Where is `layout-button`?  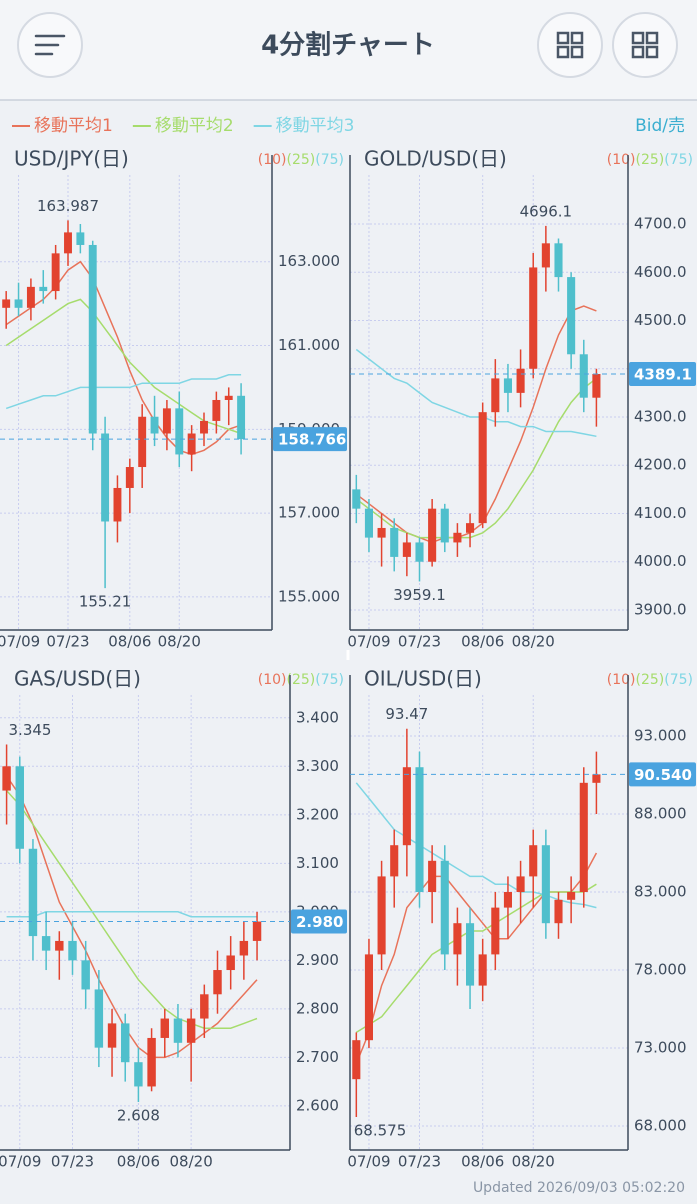
layout-button is located at coordinates (570, 45).